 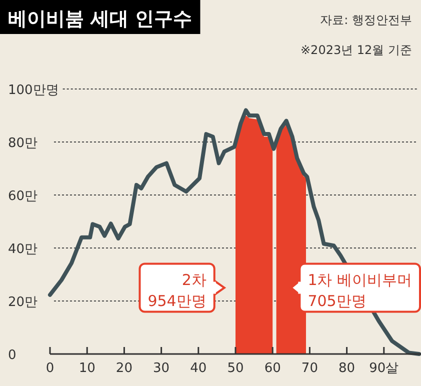 What do you see at coordinates (235, 368) in the screenshot?
I see `x-tick-label: 50` at bounding box center [235, 368].